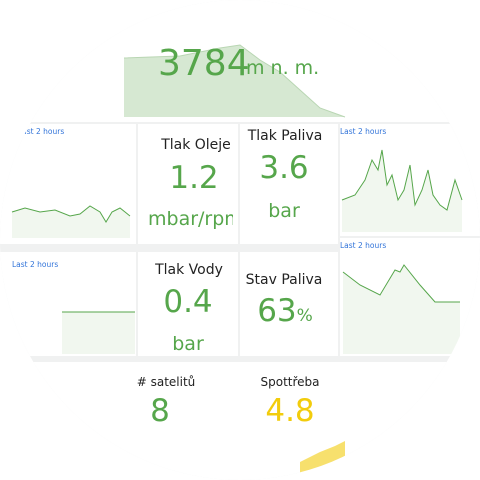 The height and width of the screenshot is (480, 480). I want to click on value: 63, so click(277, 311).